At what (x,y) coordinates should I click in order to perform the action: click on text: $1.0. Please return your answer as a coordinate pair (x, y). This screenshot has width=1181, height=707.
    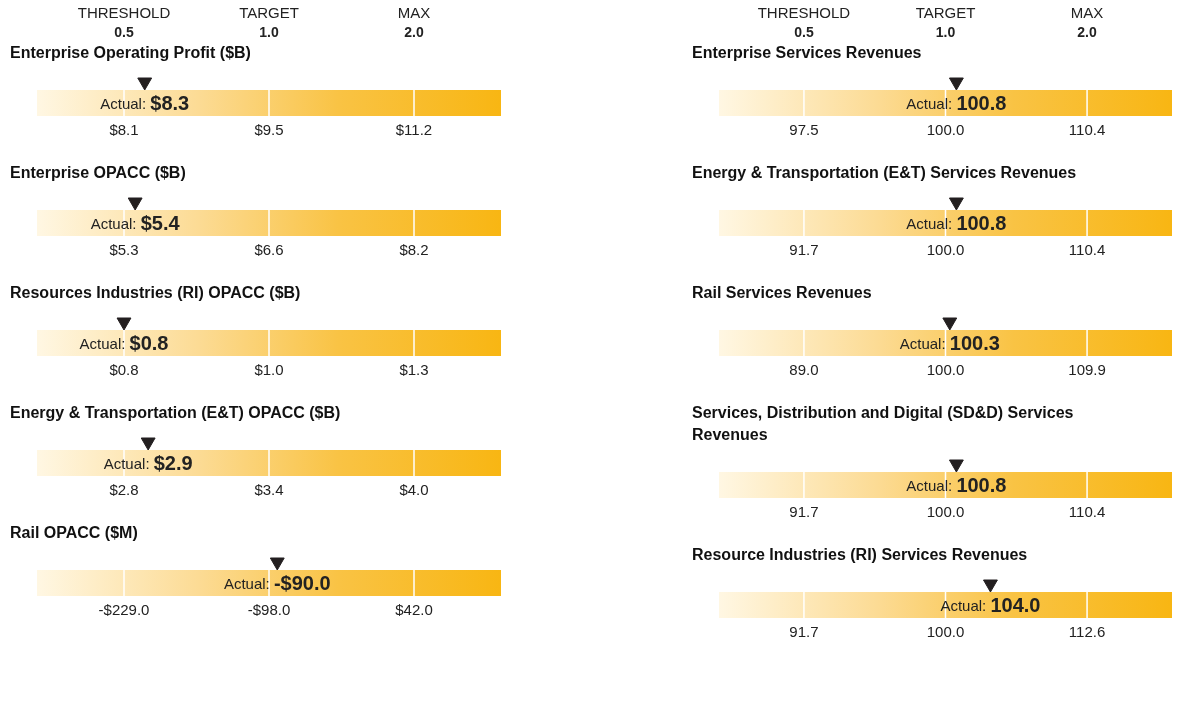
    Looking at the image, I should click on (269, 370).